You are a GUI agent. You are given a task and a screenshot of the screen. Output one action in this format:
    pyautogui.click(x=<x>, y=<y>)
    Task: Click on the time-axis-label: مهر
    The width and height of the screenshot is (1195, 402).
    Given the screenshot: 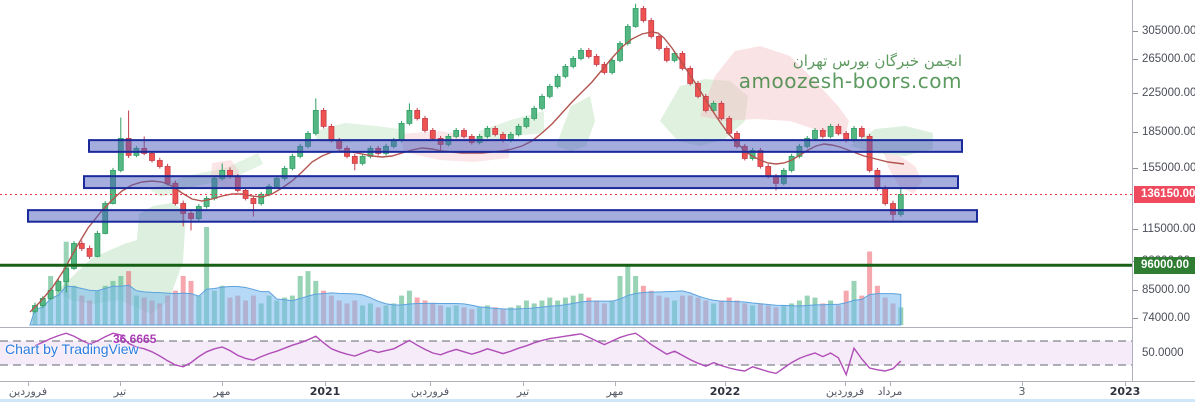 What is the action you would take?
    pyautogui.click(x=615, y=391)
    